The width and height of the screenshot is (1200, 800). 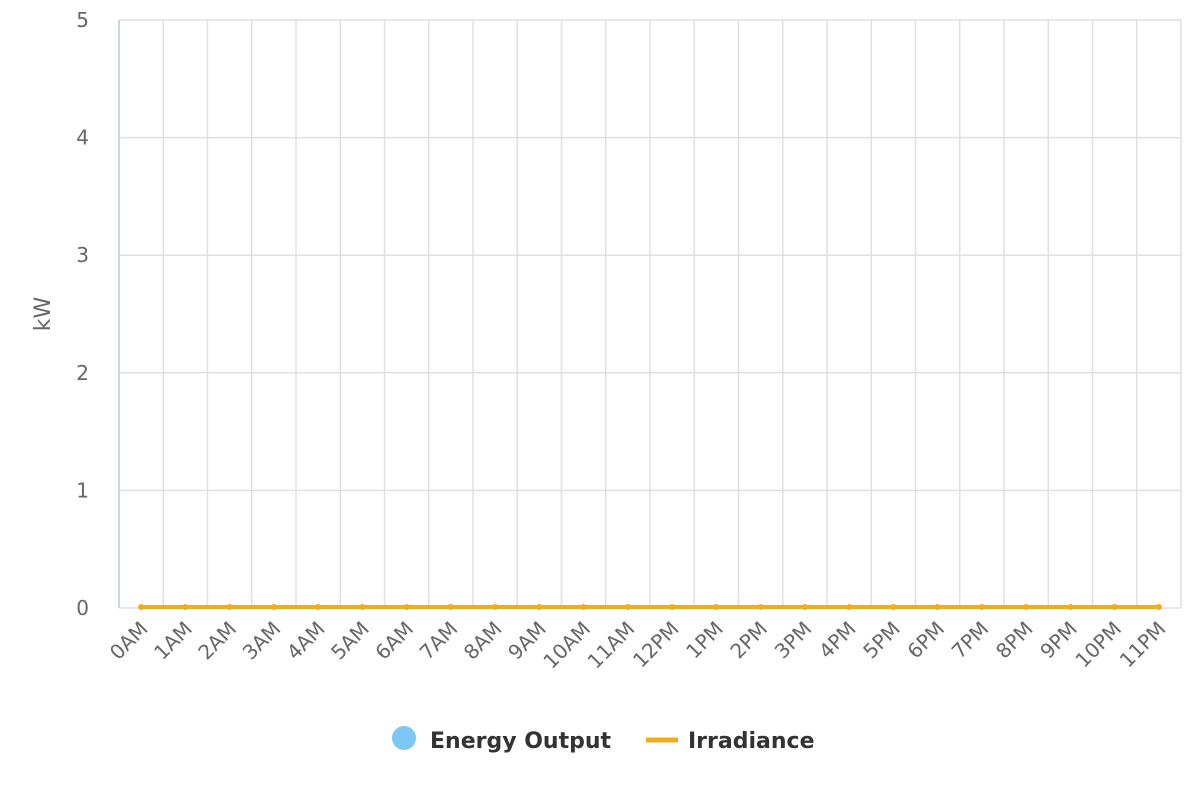 I want to click on legend-item-irradiance: Irradiance, so click(x=730, y=741).